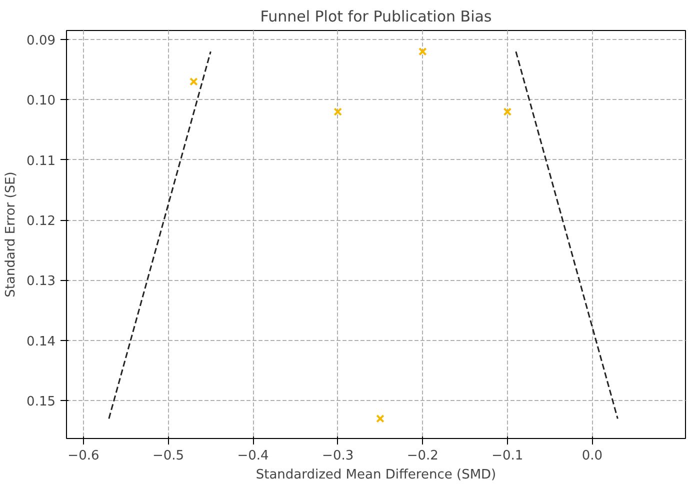  What do you see at coordinates (338, 456) in the screenshot?
I see `x-tick-label: −0.3` at bounding box center [338, 456].